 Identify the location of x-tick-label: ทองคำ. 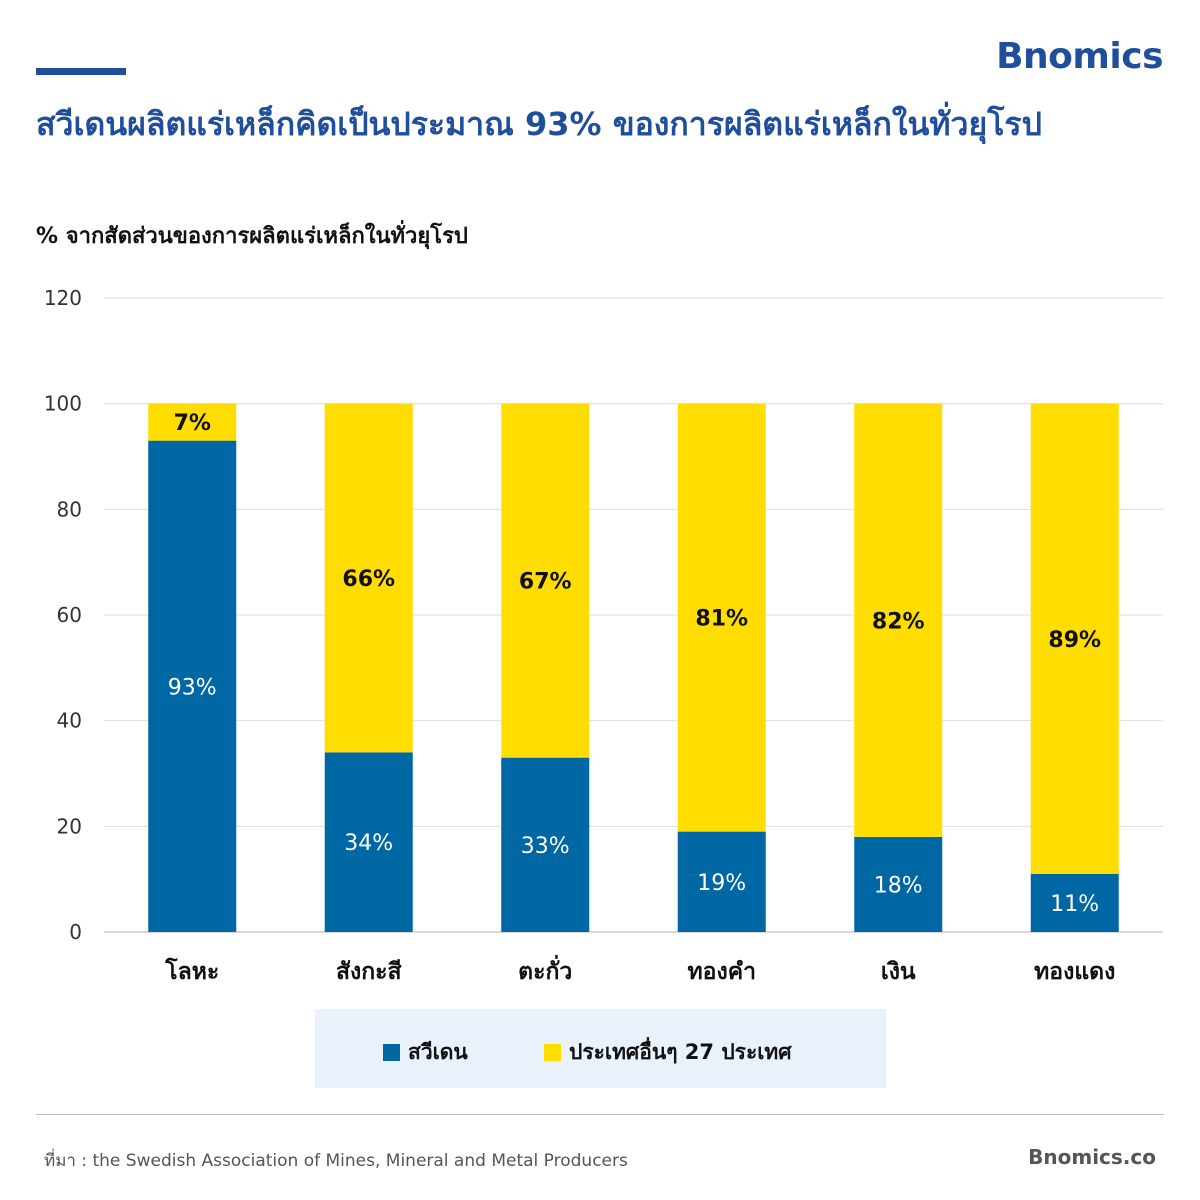
(721, 972).